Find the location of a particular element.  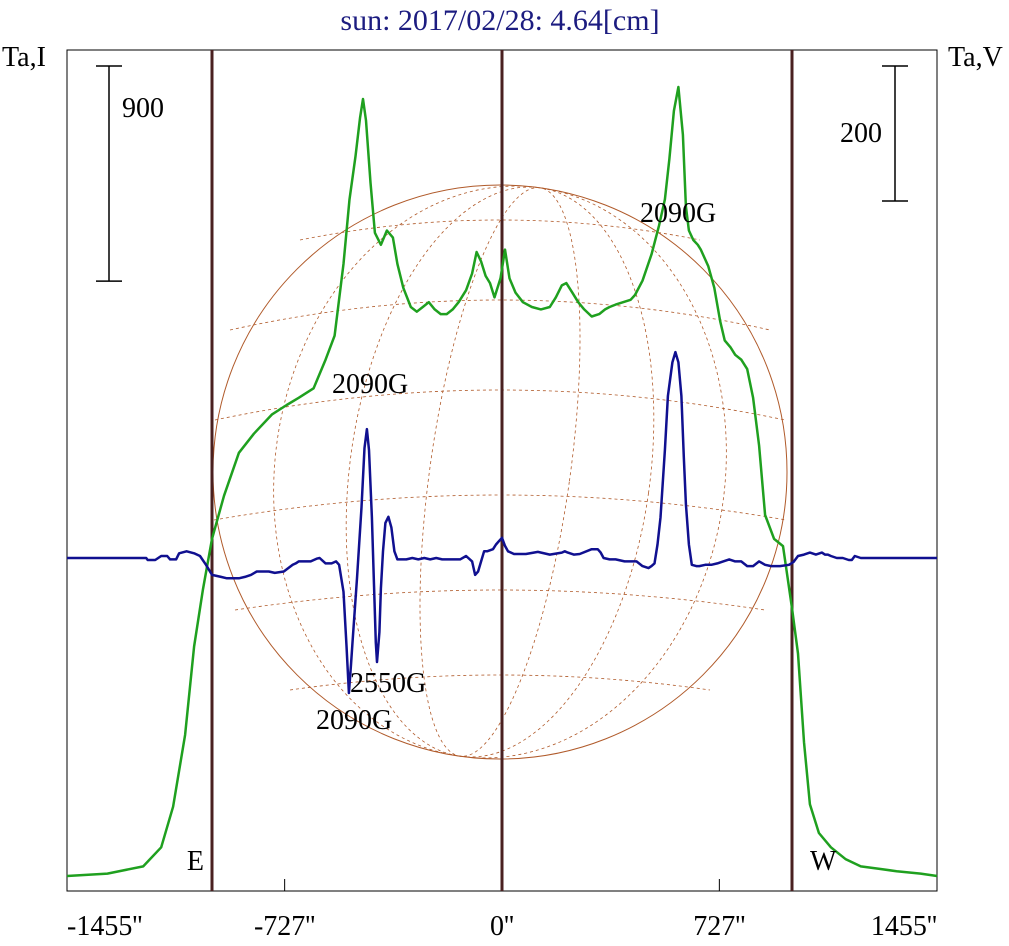

x-tick-label: -727'' is located at coordinates (284, 926).